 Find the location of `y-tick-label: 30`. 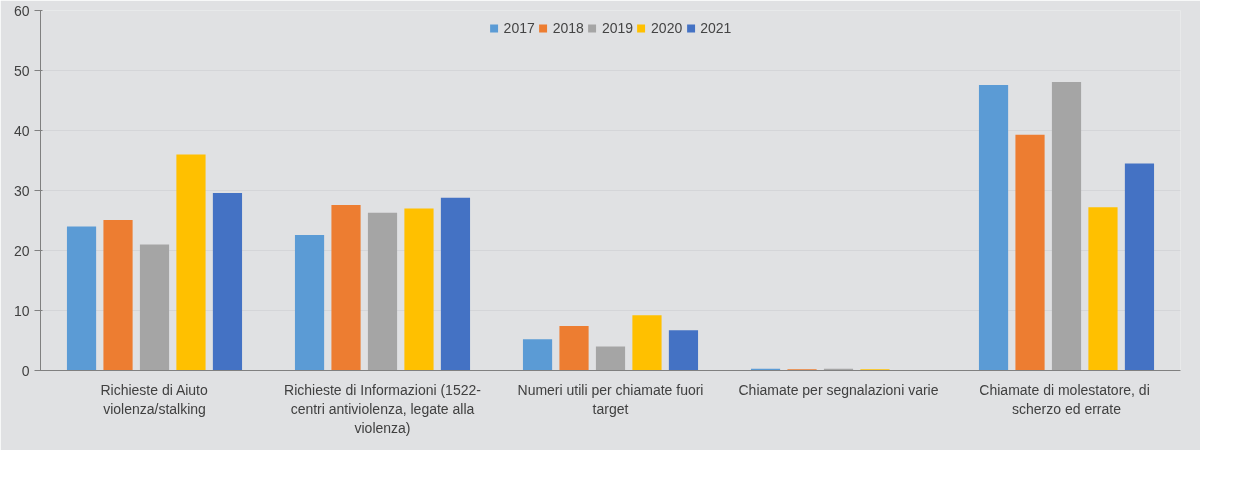

y-tick-label: 30 is located at coordinates (21, 190).